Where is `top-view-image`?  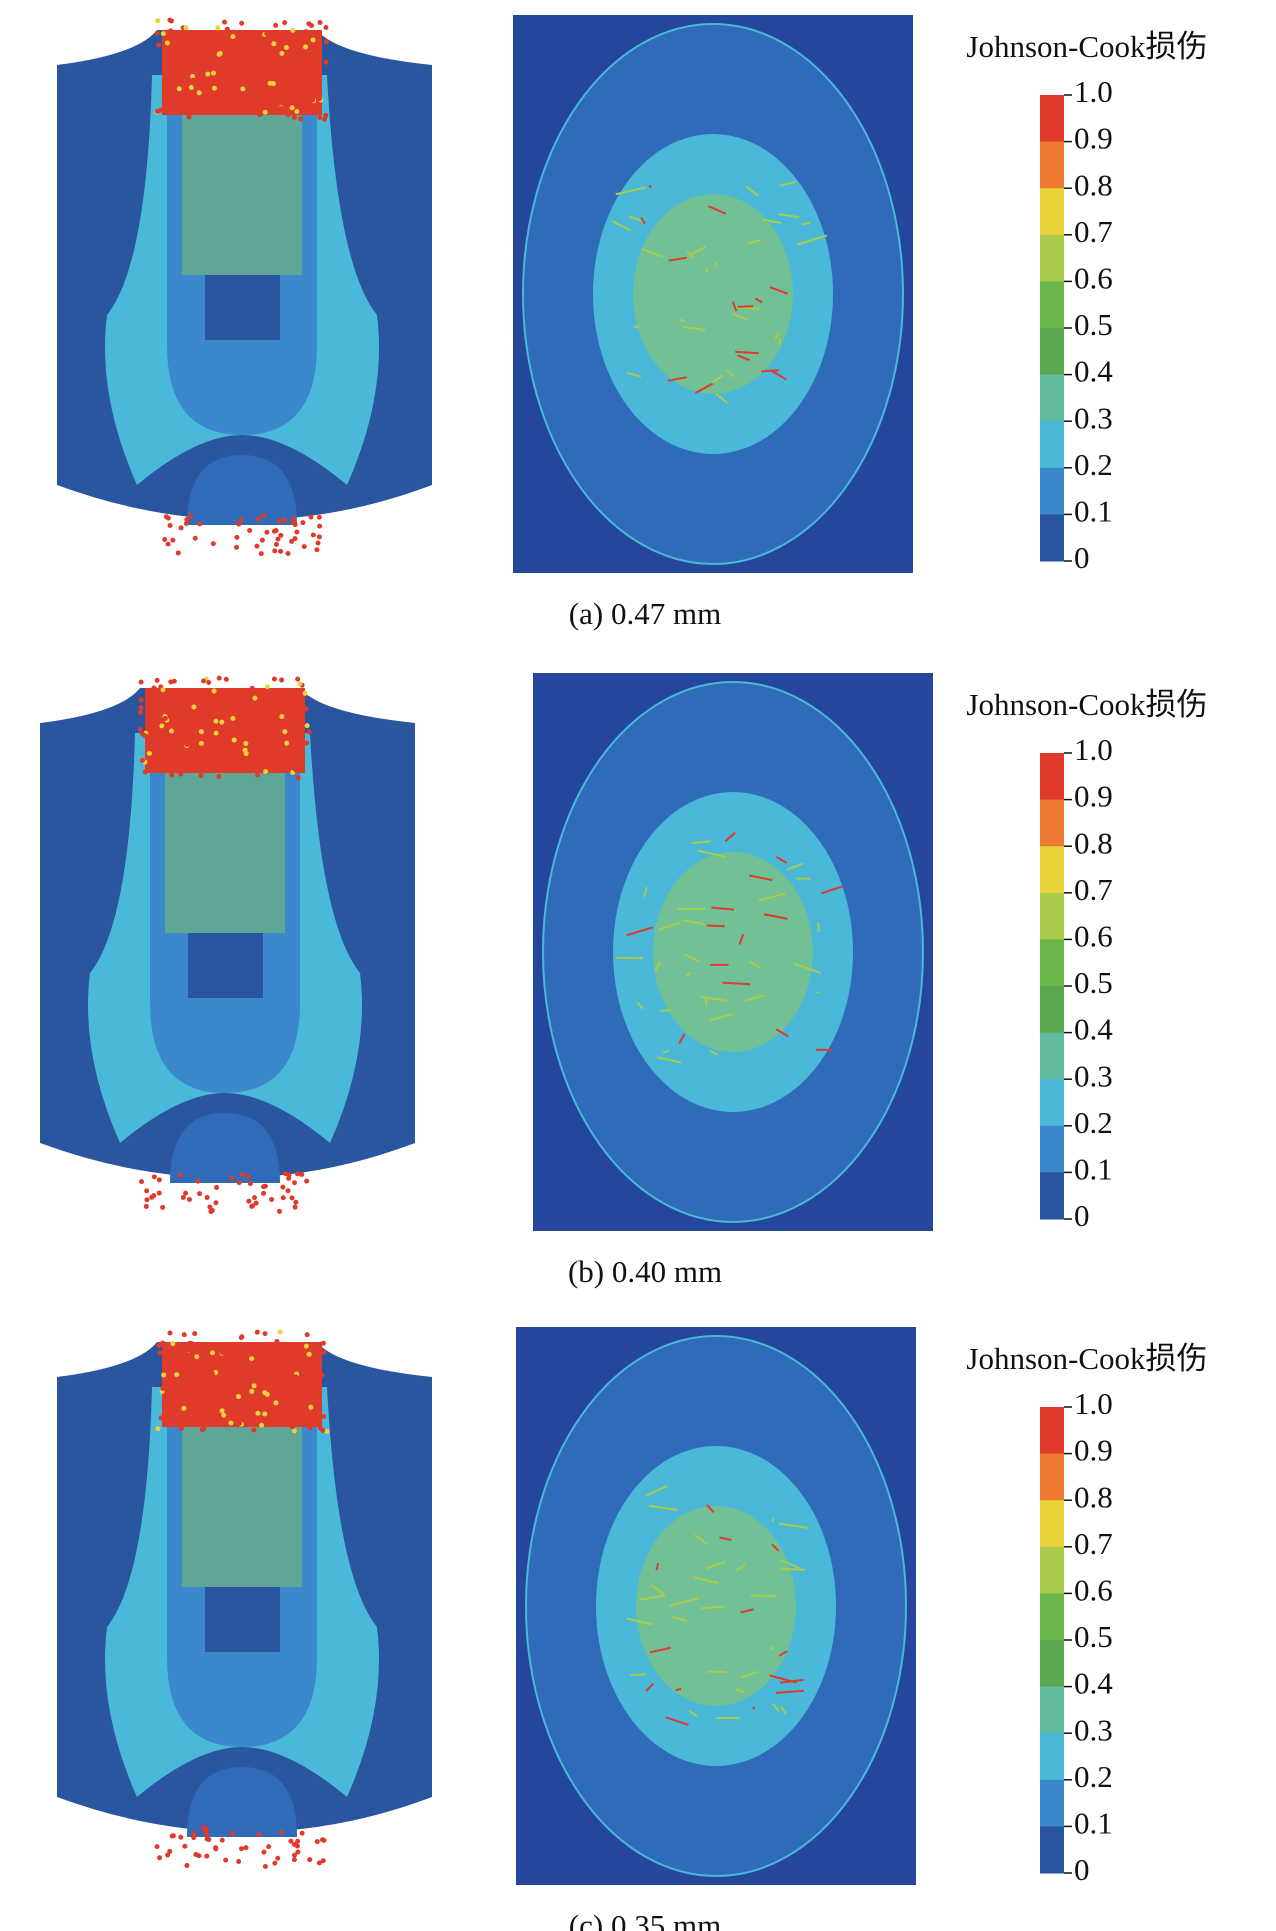 top-view-image is located at coordinates (713, 294).